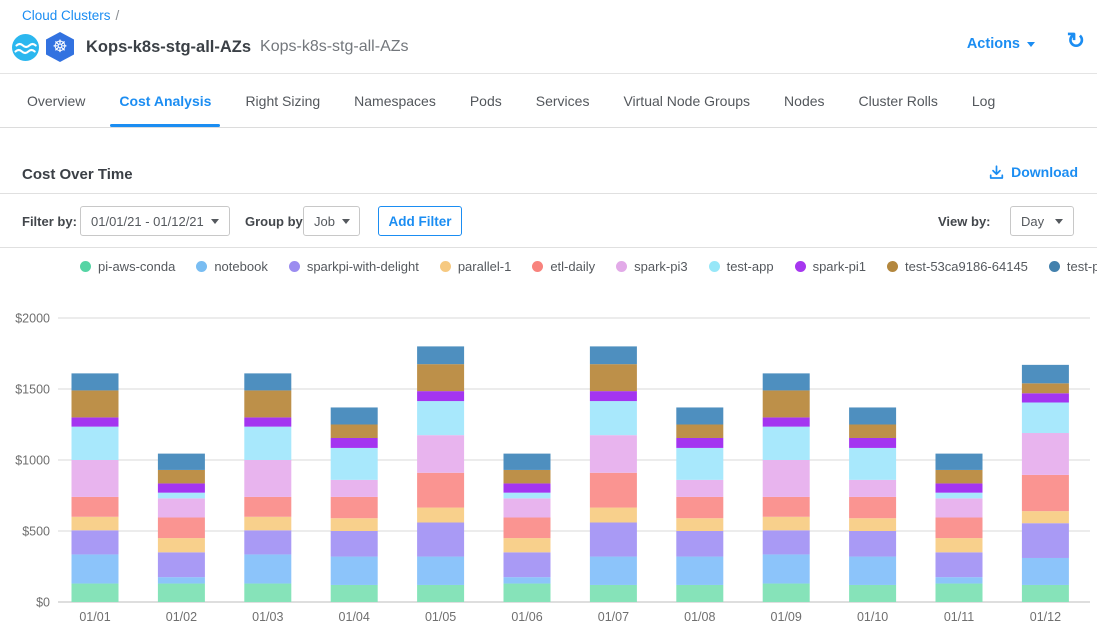  I want to click on tab-right-sizing: Right Sizing, so click(283, 100).